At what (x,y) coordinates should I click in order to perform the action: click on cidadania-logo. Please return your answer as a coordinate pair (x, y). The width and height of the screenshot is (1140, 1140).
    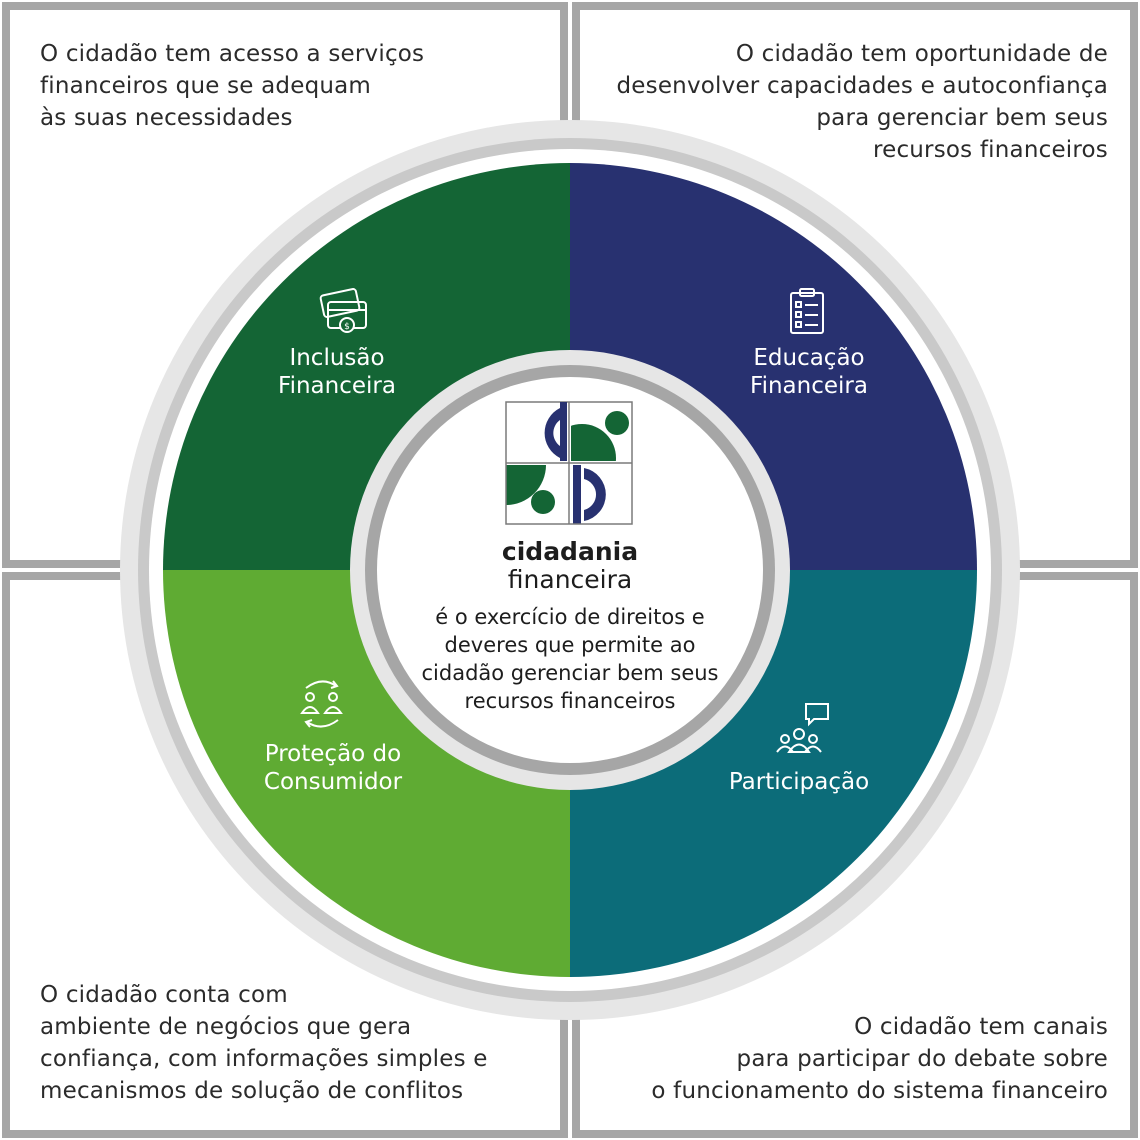
    Looking at the image, I should click on (569, 463).